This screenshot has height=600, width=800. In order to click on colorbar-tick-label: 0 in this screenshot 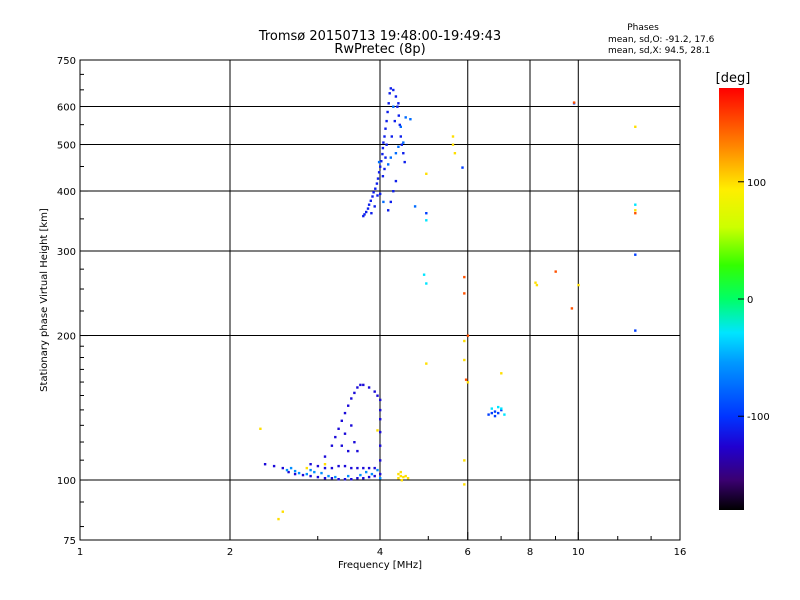, I will do `click(750, 300)`.